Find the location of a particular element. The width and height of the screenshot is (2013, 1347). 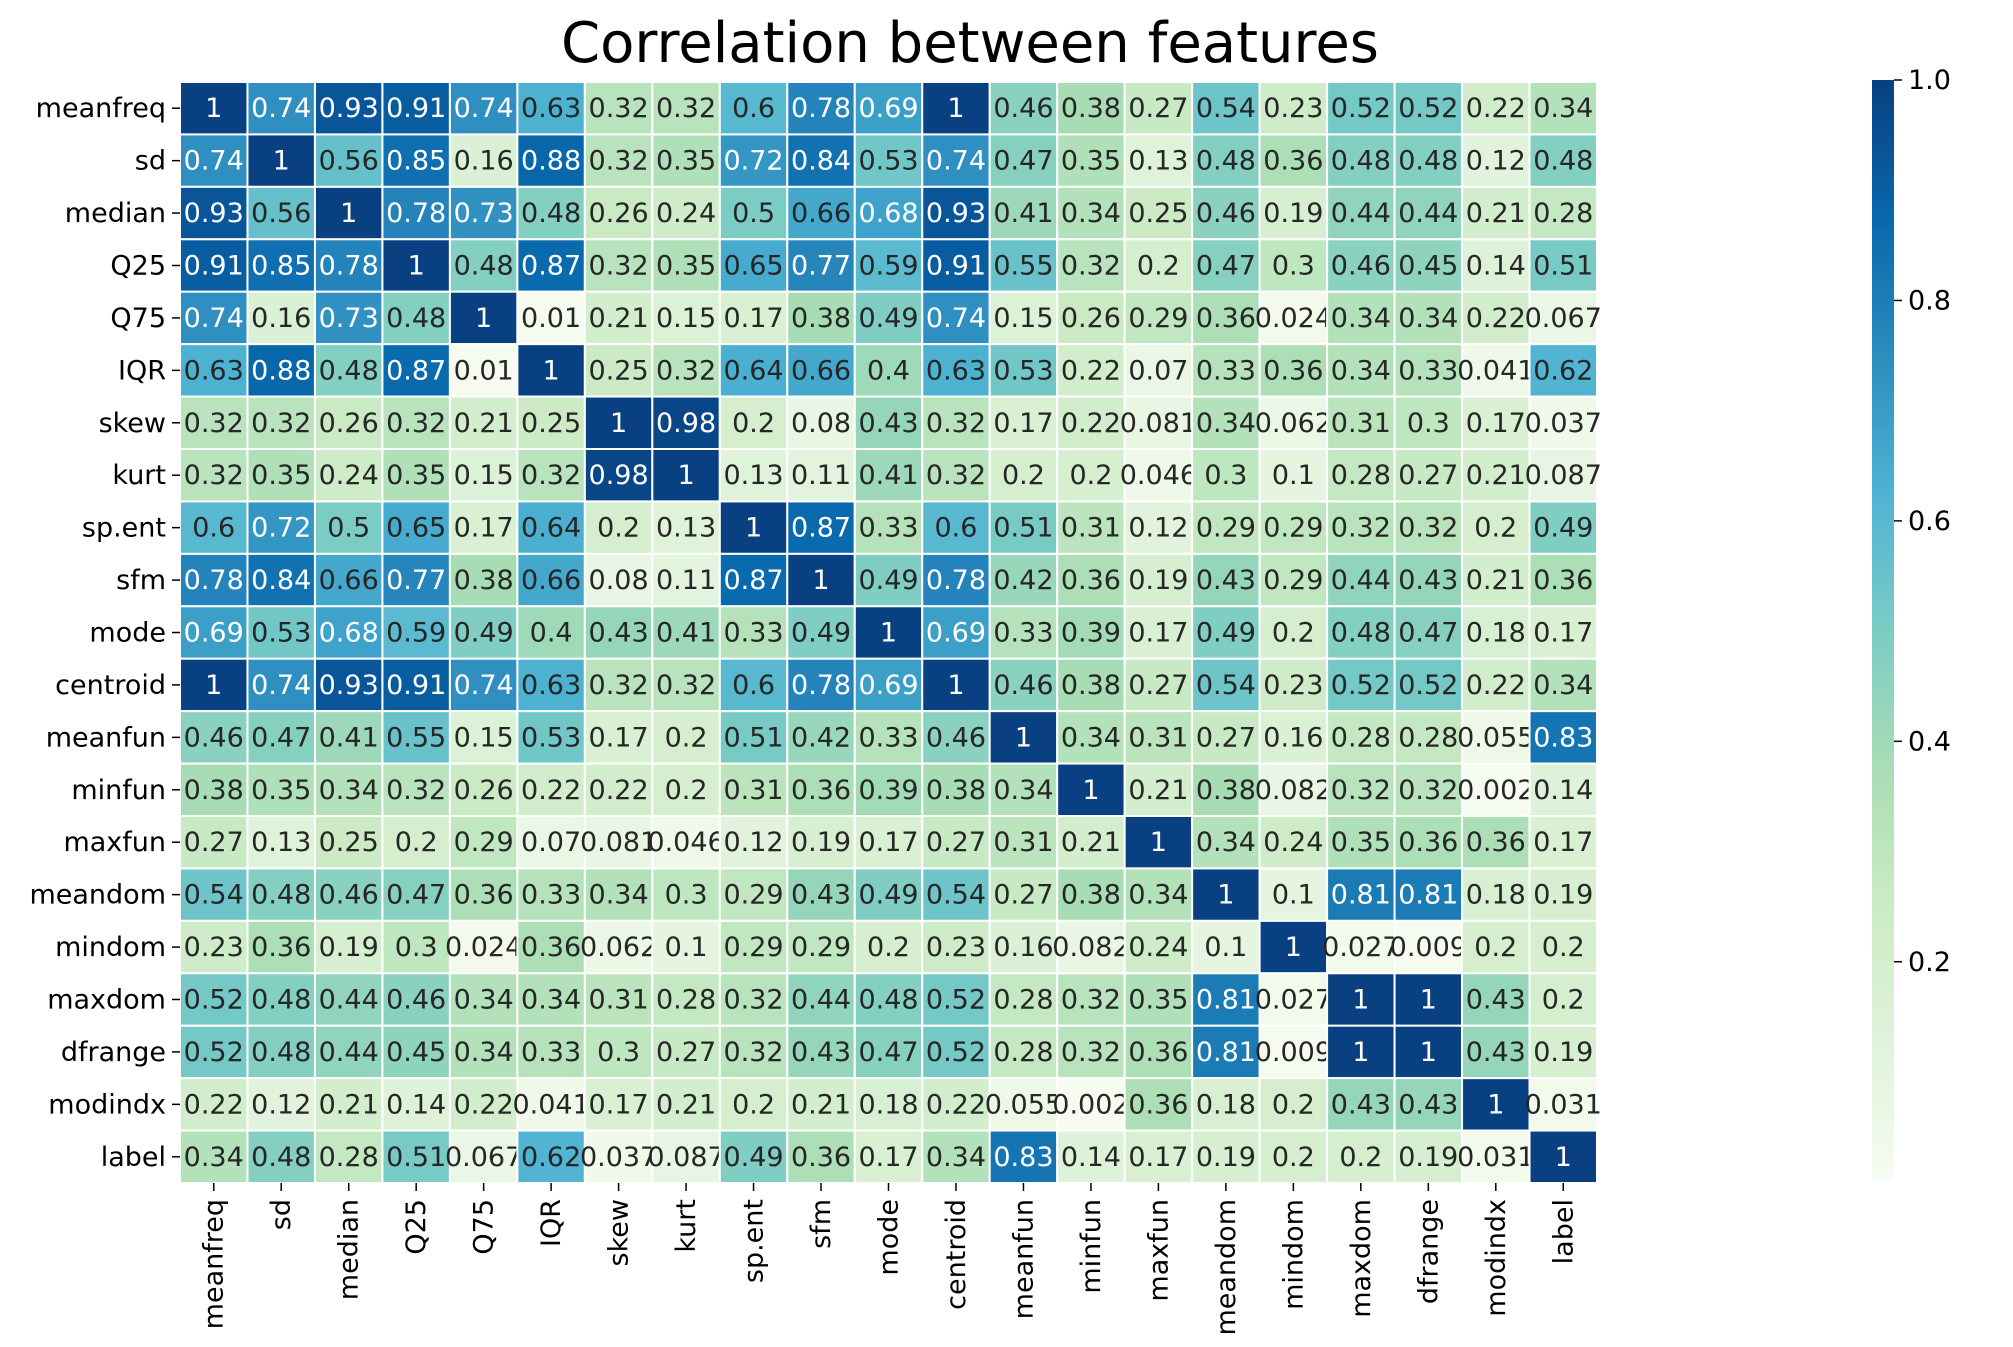

heatmap-cell-label: 0.19 is located at coordinates (349, 947).